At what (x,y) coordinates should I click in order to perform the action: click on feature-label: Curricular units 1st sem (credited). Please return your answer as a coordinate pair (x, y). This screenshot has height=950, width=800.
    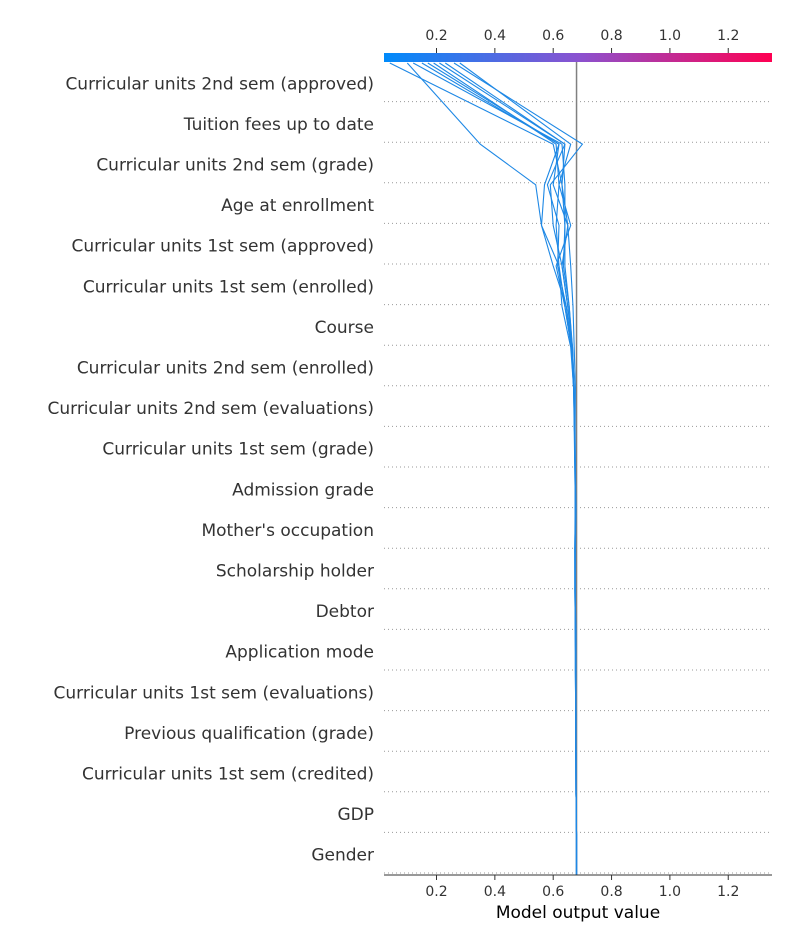
    Looking at the image, I should click on (228, 775).